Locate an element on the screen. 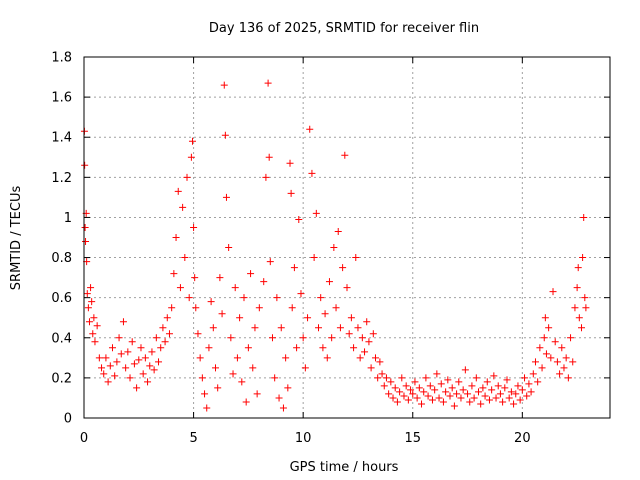 The image size is (640, 480). x-tick-label: 10 is located at coordinates (303, 438).